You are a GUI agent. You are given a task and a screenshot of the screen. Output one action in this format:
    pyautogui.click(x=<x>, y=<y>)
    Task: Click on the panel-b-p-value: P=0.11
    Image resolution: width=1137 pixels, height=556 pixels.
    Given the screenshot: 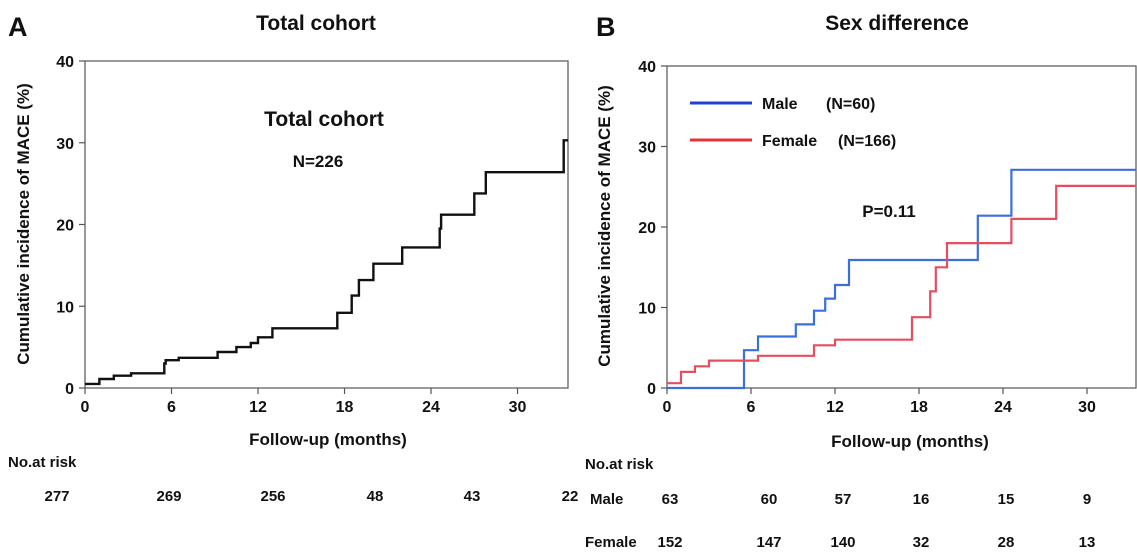 What is the action you would take?
    pyautogui.click(x=888, y=211)
    